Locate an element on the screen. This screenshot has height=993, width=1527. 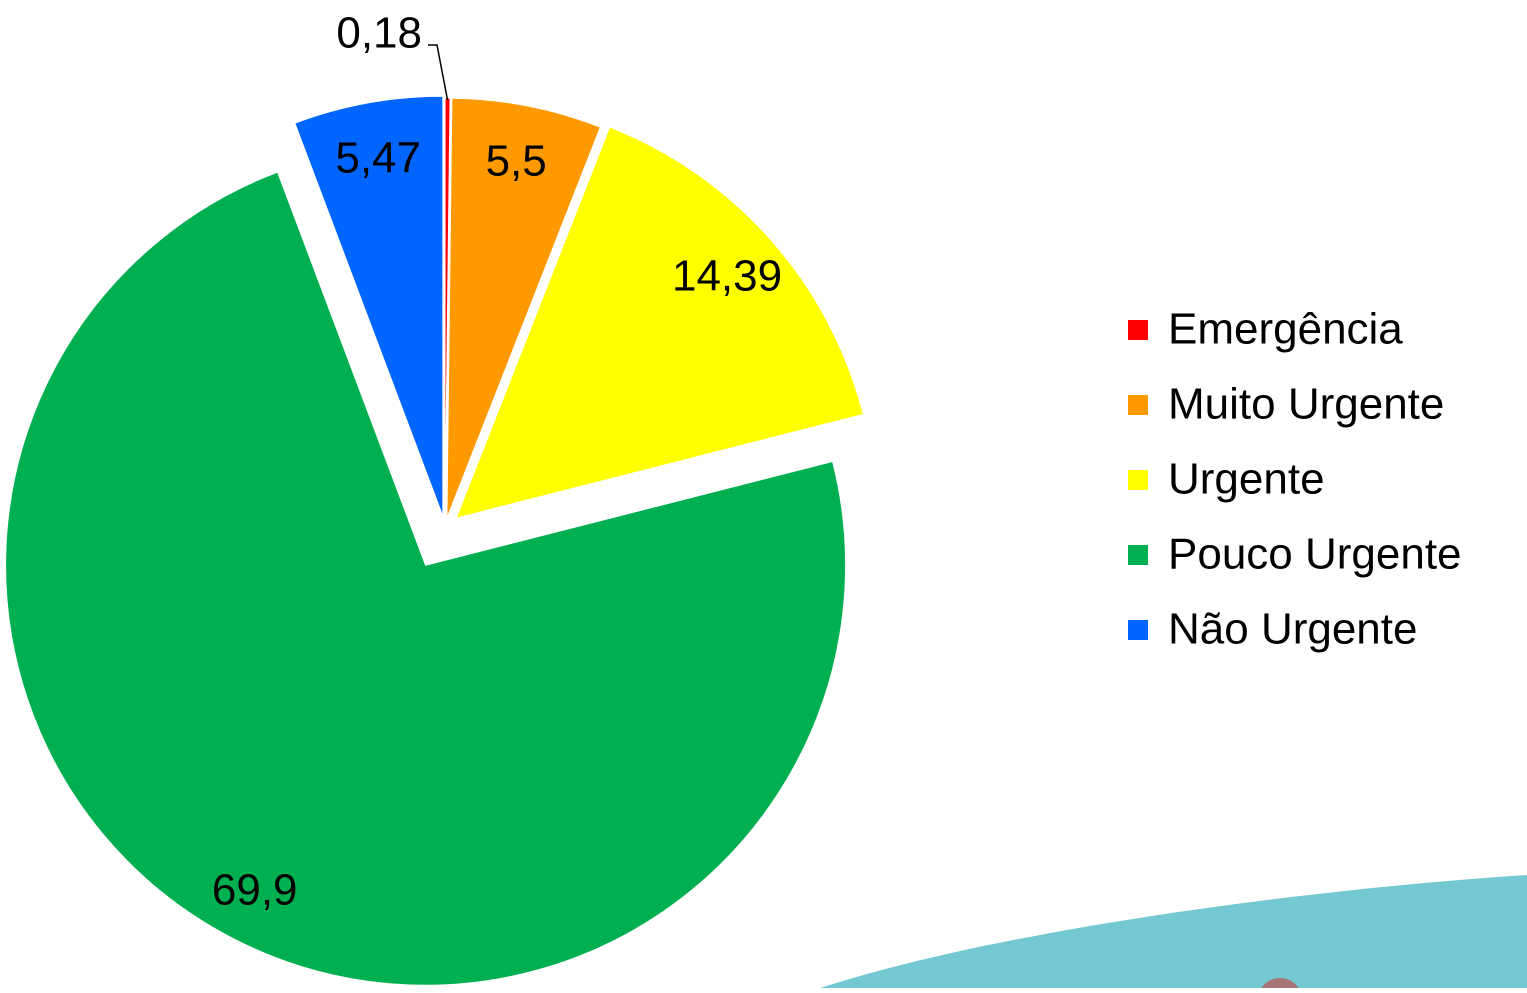
legend-label: Não Urgente is located at coordinates (1292, 629).